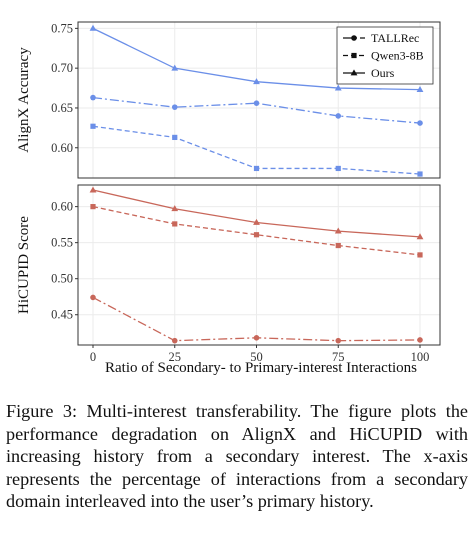 The image size is (472, 554). Describe the element at coordinates (383, 73) in the screenshot. I see `legend-label-ours: Ours` at that location.